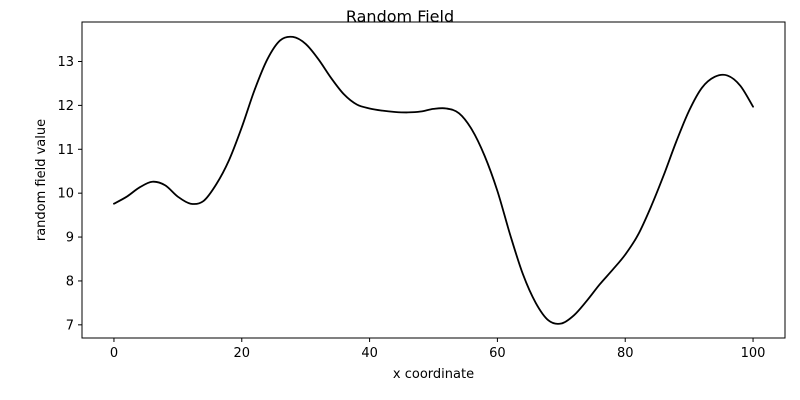 The image size is (800, 400). What do you see at coordinates (400, 16) in the screenshot?
I see `chart-title: Random Field` at bounding box center [400, 16].